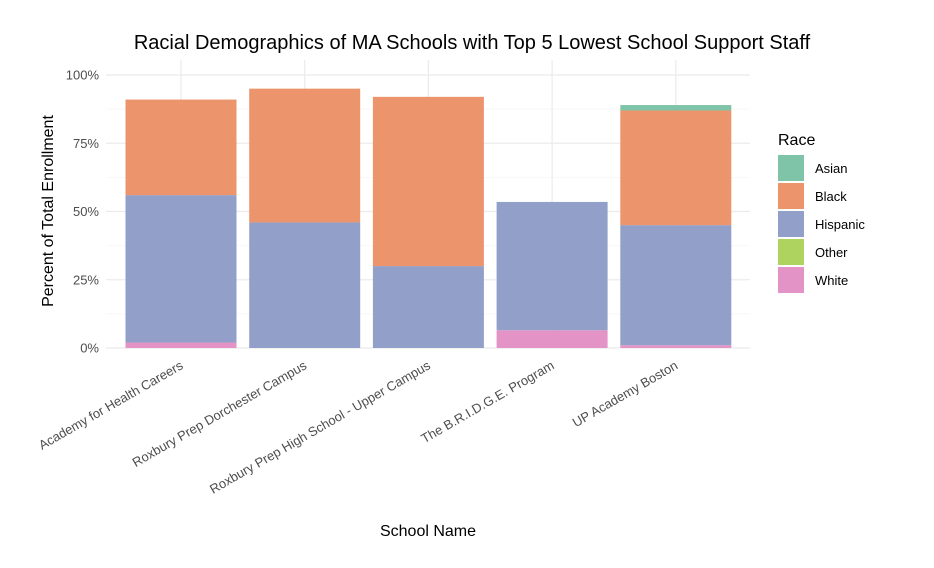 This screenshot has height=568, width=934. I want to click on legend-label-hispanic: Hispanic, so click(840, 224).